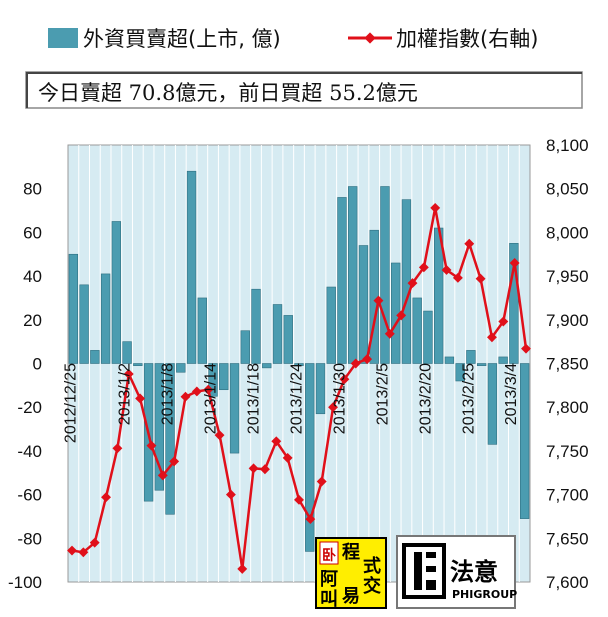 The width and height of the screenshot is (608, 617). Describe the element at coordinates (351, 573) in the screenshot. I see `logo-left: 卧 阿 叫 程 式 交 易` at that location.